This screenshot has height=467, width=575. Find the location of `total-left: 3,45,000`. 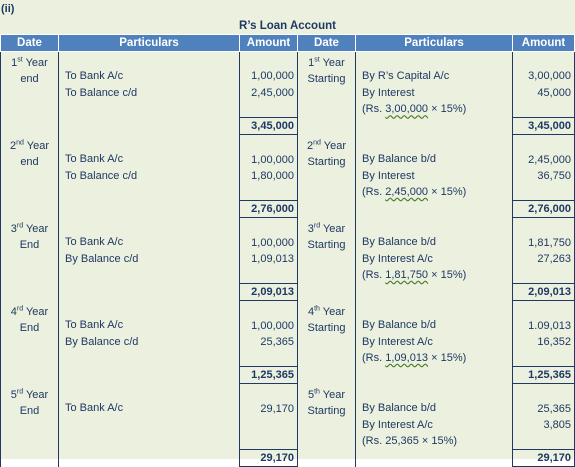

total-left: 3,45,000 is located at coordinates (268, 126).